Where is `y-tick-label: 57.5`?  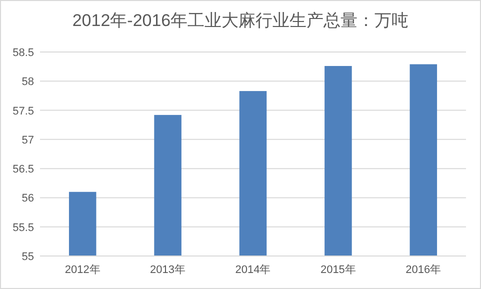
y-tick-label: 57.5 is located at coordinates (23, 111).